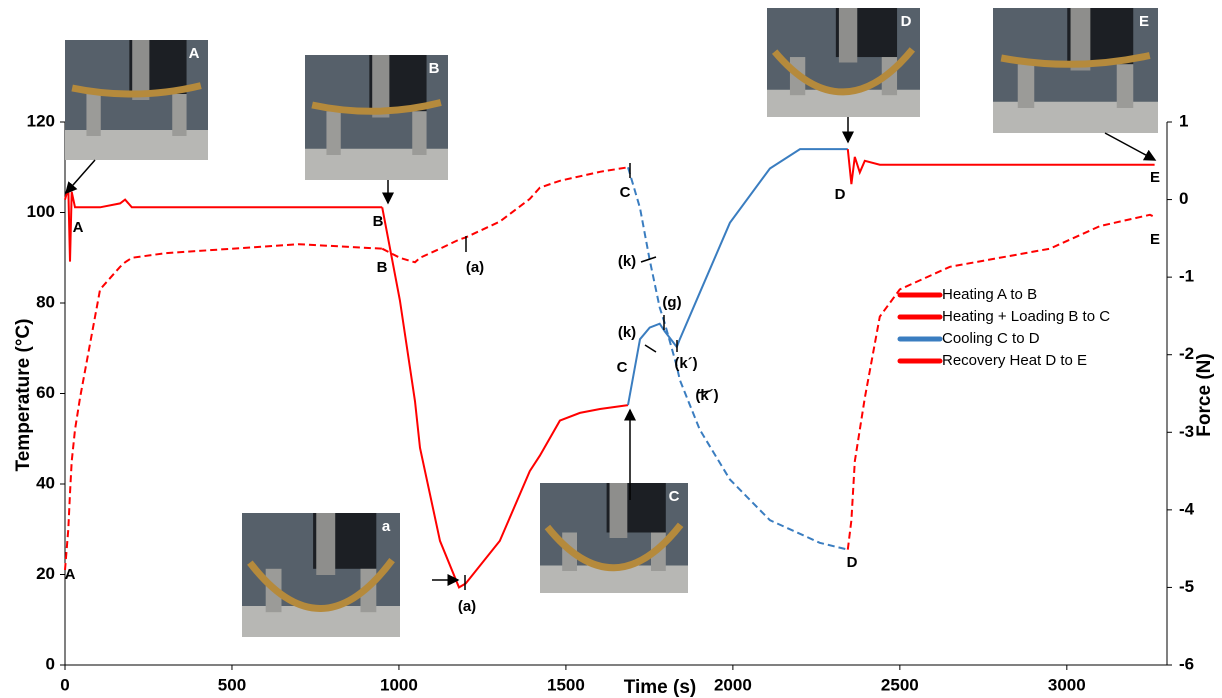  Describe the element at coordinates (674, 496) in the screenshot. I see `inset-label: C` at that location.